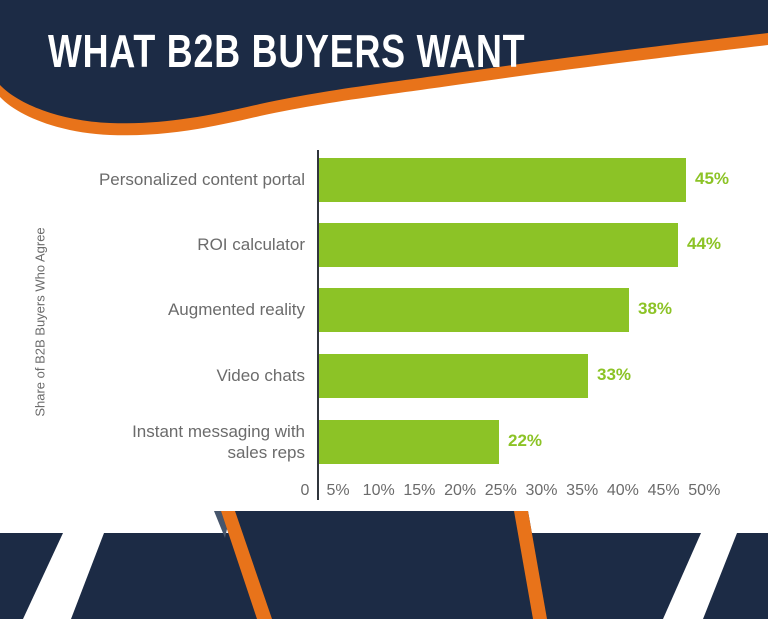 The image size is (768, 619). What do you see at coordinates (704, 490) in the screenshot?
I see `x-tick: 50%` at bounding box center [704, 490].